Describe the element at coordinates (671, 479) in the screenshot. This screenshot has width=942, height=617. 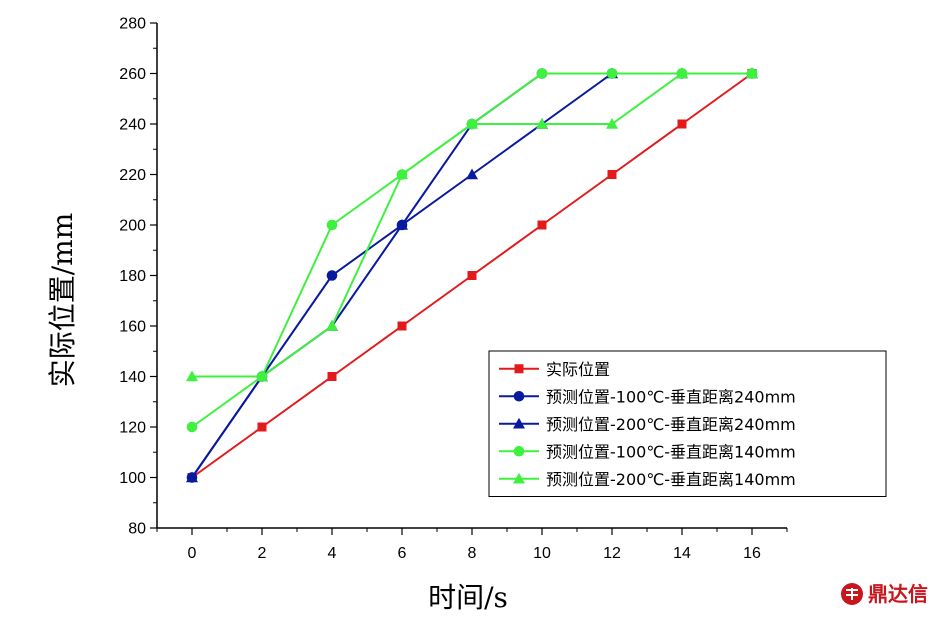
I see `legend-label: 预测位置-200℃-垂直距离140mm` at that location.